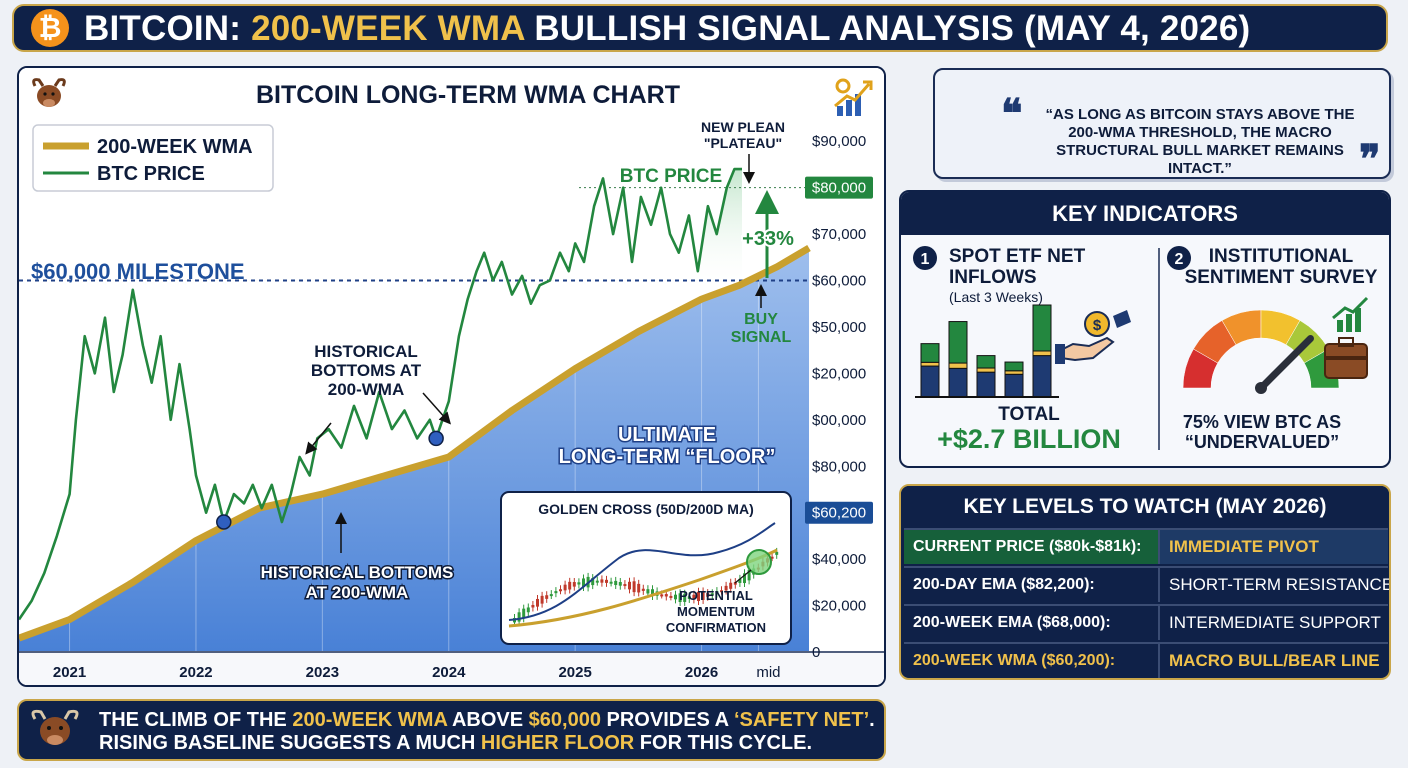  Describe the element at coordinates (1093, 337) in the screenshot. I see `money-hand-icon: $` at that location.